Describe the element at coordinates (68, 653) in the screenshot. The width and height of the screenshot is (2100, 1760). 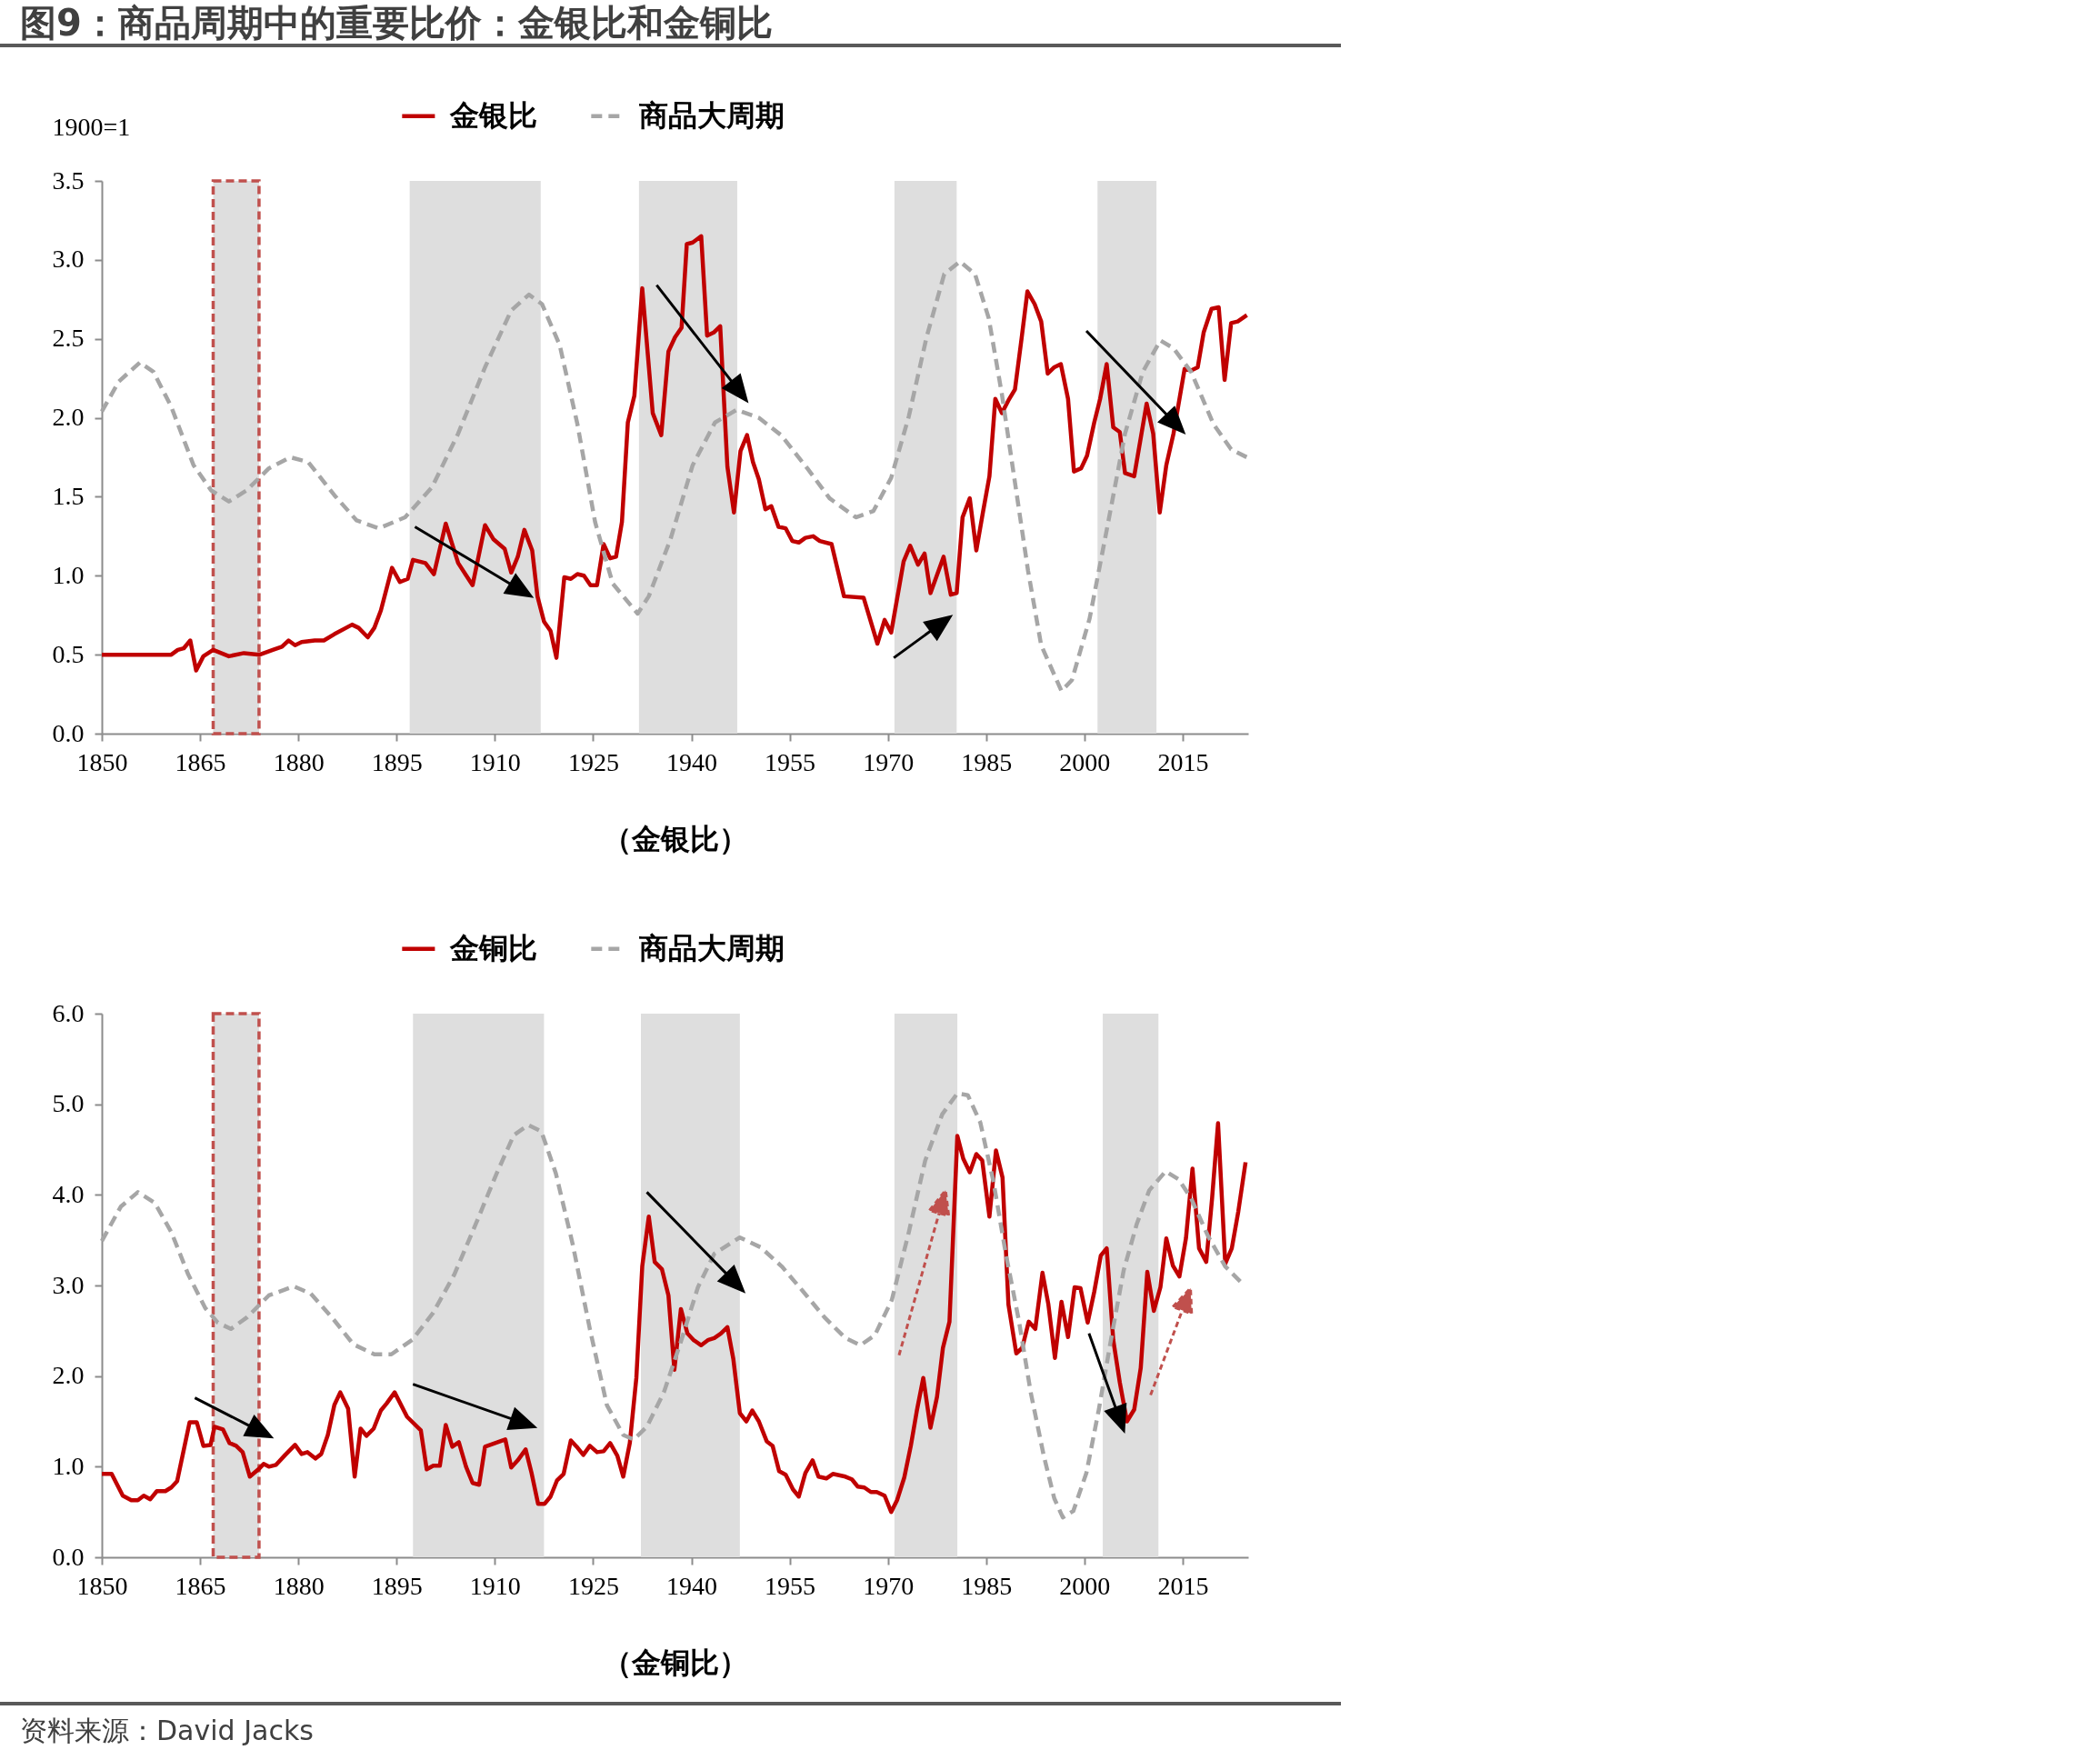
I see `y-tick-label: 0.5` at that location.